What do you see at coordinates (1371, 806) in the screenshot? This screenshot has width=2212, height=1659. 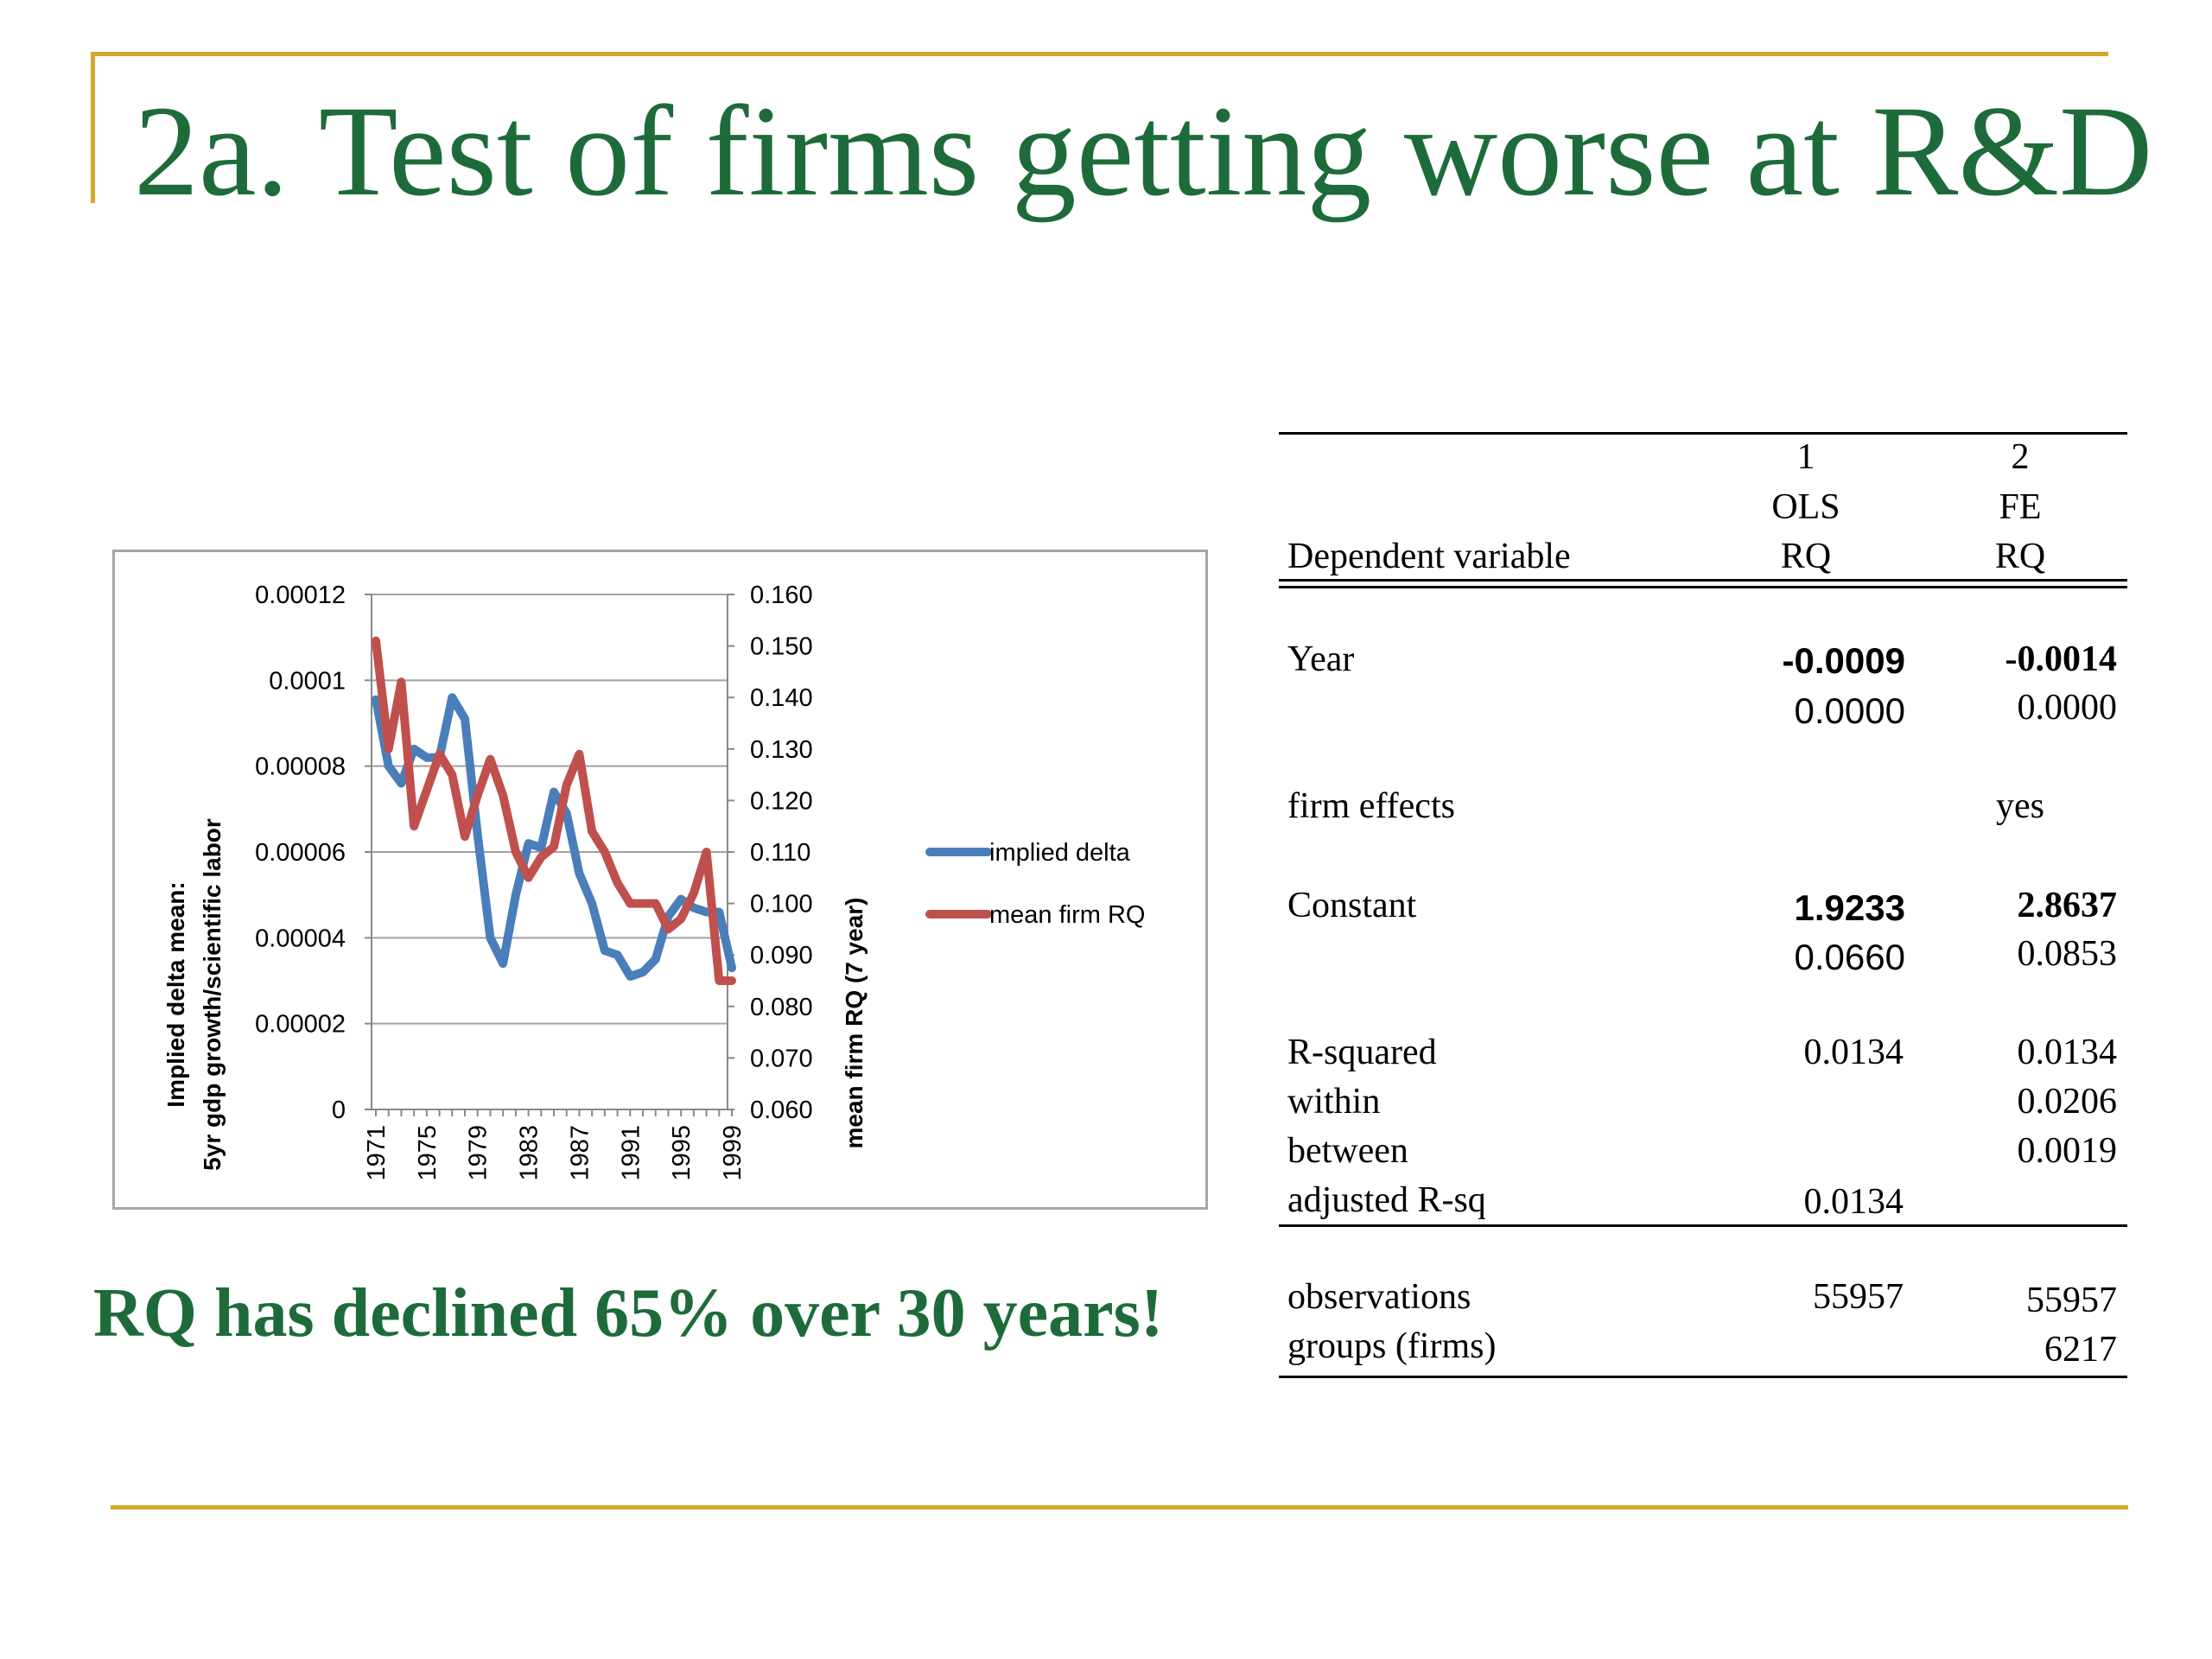 I see `row-label-firm-effects: firm effects` at bounding box center [1371, 806].